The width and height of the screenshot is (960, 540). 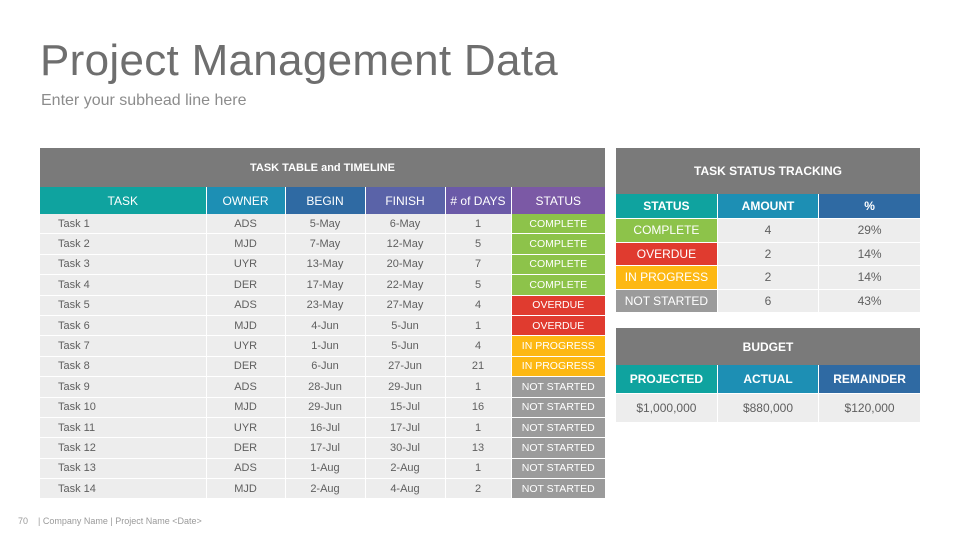 What do you see at coordinates (768, 379) in the screenshot?
I see `budget-header-actual: ACTUAL` at bounding box center [768, 379].